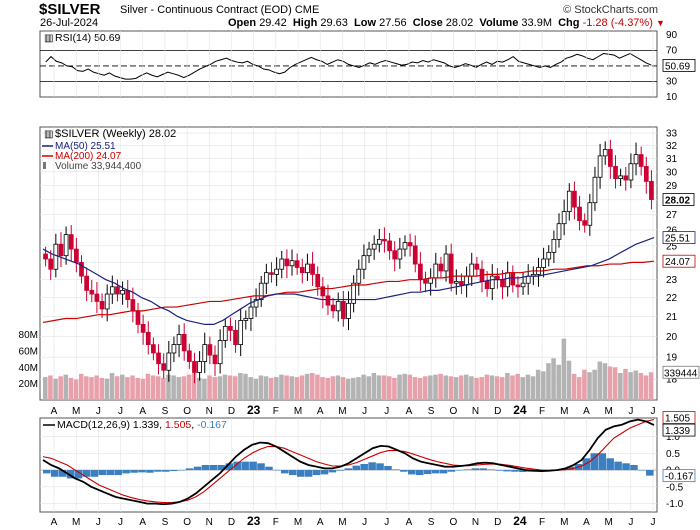 The image size is (700, 530). I want to click on price-x-tick: D, so click(231, 411).